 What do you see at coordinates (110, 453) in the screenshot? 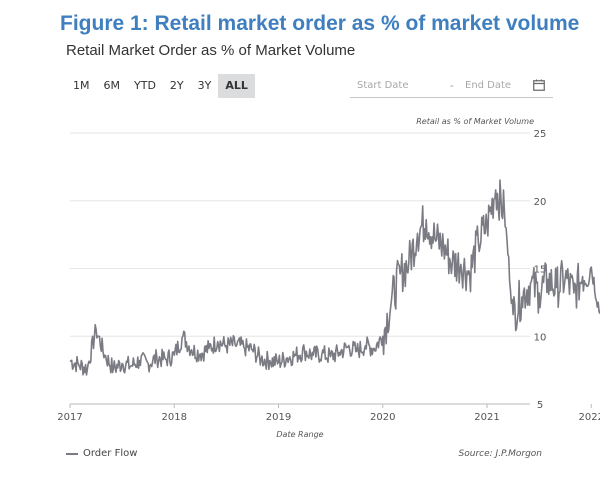
I see `legend-label: Order Flow` at bounding box center [110, 453].